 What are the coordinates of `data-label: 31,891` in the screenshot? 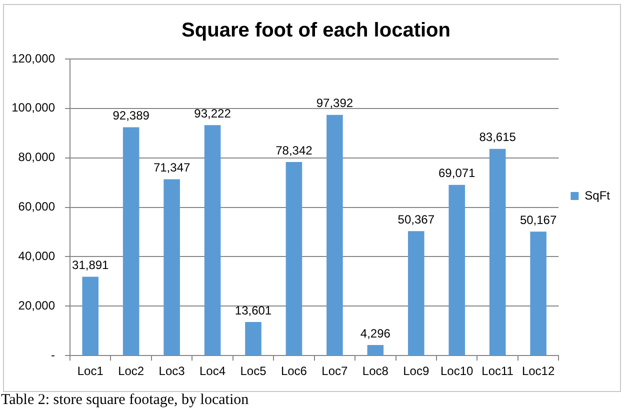 It's located at (91, 265).